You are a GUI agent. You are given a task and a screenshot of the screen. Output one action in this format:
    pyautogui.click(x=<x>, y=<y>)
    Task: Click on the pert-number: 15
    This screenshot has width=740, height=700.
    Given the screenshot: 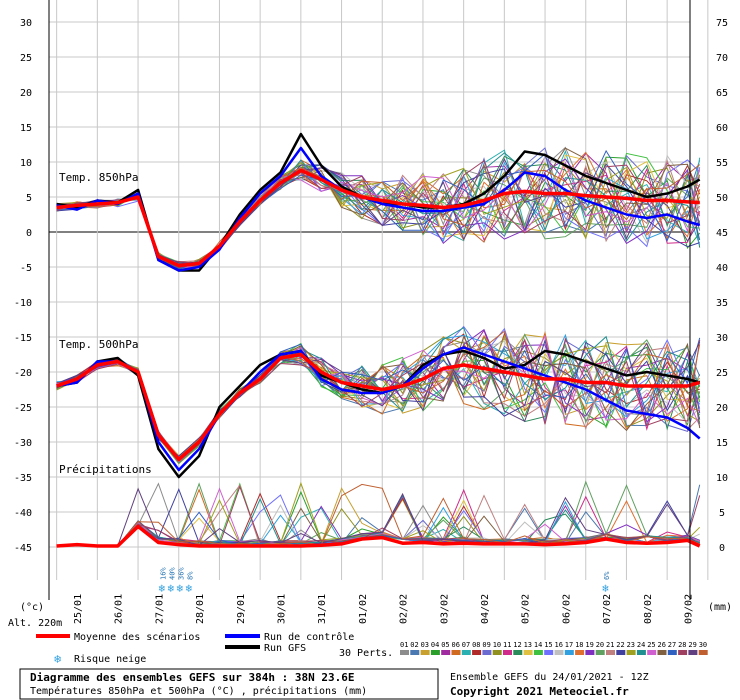 What is the action you would take?
    pyautogui.click(x=548, y=645)
    